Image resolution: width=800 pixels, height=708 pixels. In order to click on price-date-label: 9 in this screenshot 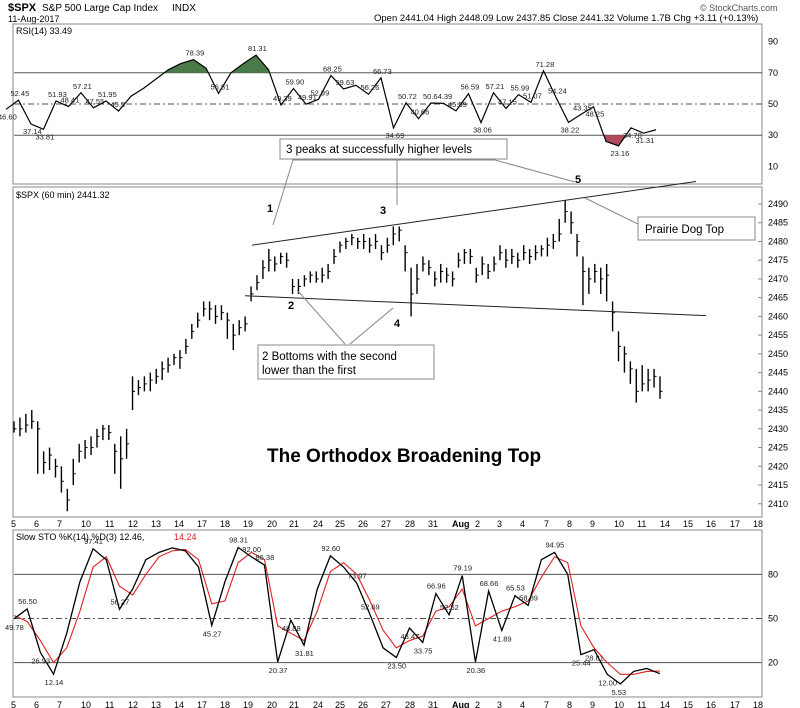, I will do `click(592, 524)`.